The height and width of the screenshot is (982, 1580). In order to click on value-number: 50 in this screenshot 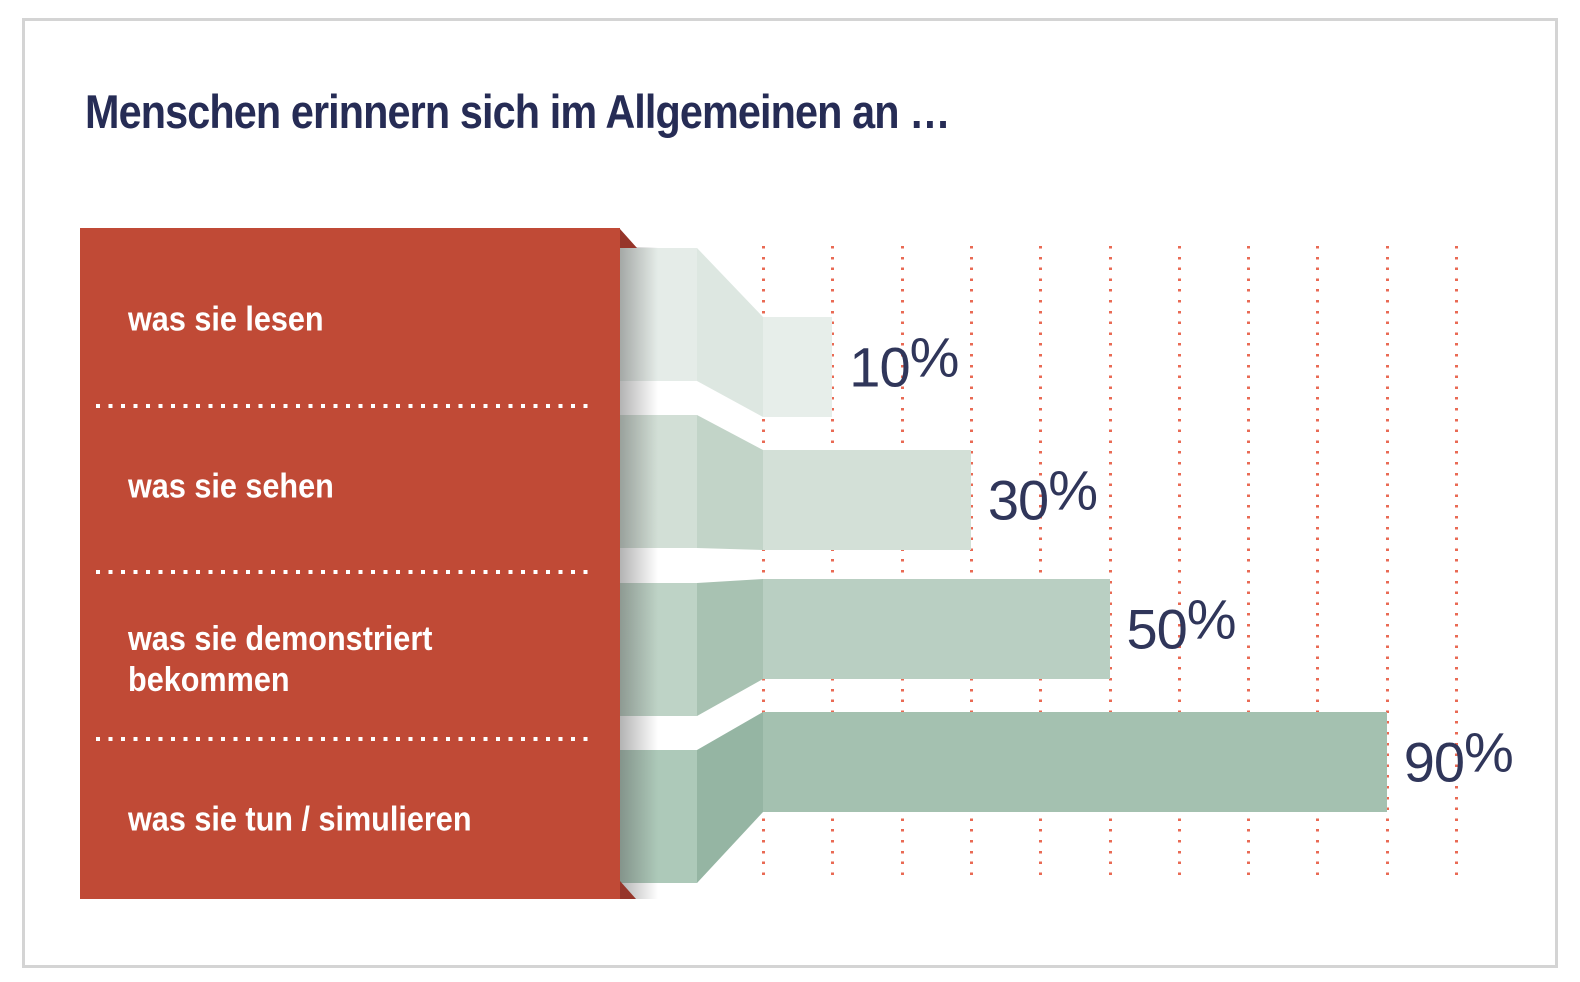, I will do `click(1157, 629)`.